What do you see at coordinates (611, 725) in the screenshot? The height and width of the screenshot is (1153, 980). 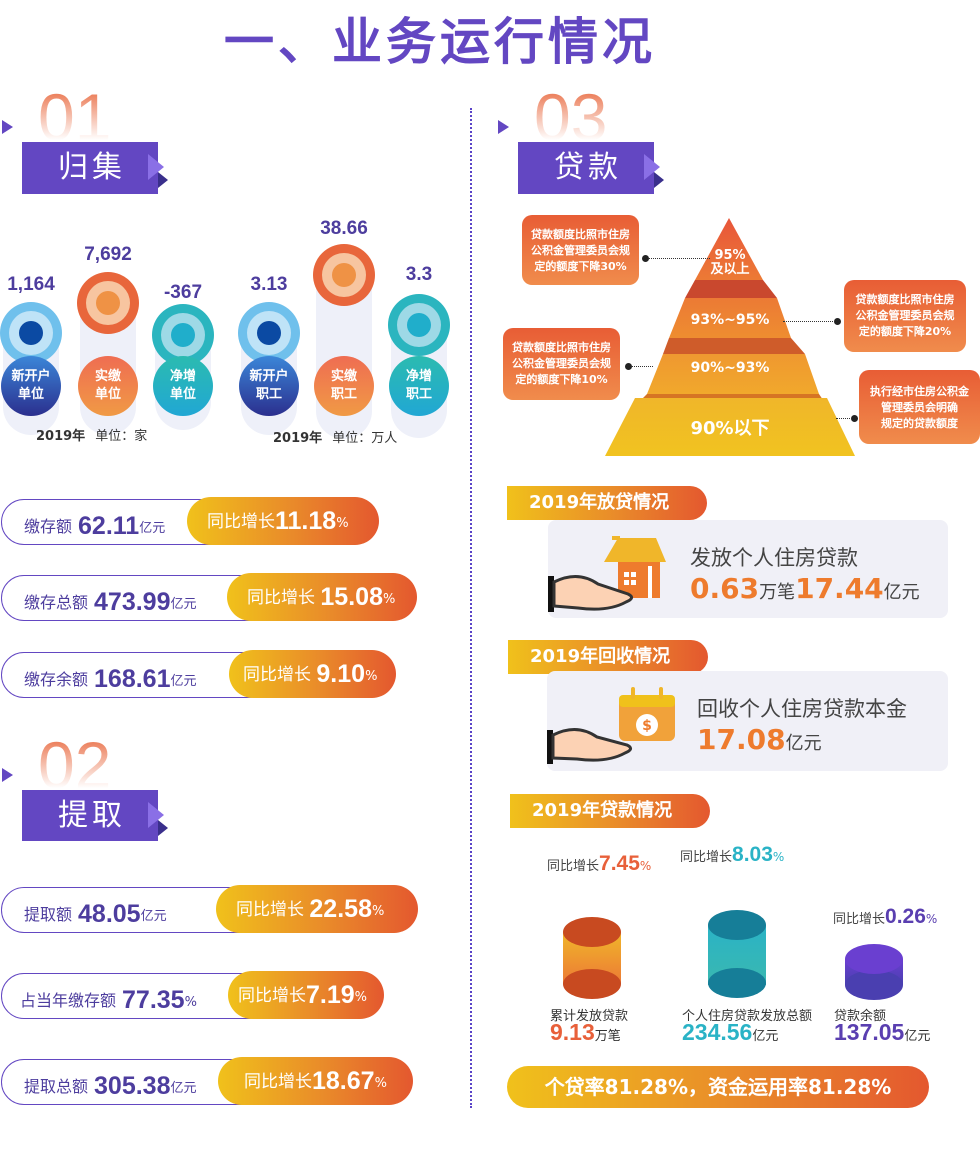 I see `money-calendar-in-hand-icon: $` at bounding box center [611, 725].